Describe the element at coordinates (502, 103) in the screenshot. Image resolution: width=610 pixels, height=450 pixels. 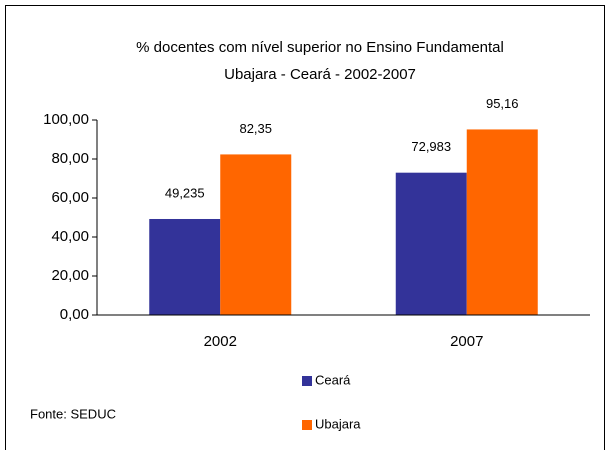
I see `value-label: 95,16` at that location.